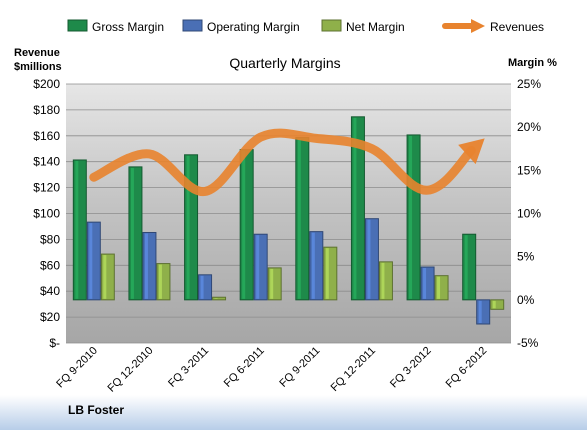  I want to click on footer-band, so click(293, 412).